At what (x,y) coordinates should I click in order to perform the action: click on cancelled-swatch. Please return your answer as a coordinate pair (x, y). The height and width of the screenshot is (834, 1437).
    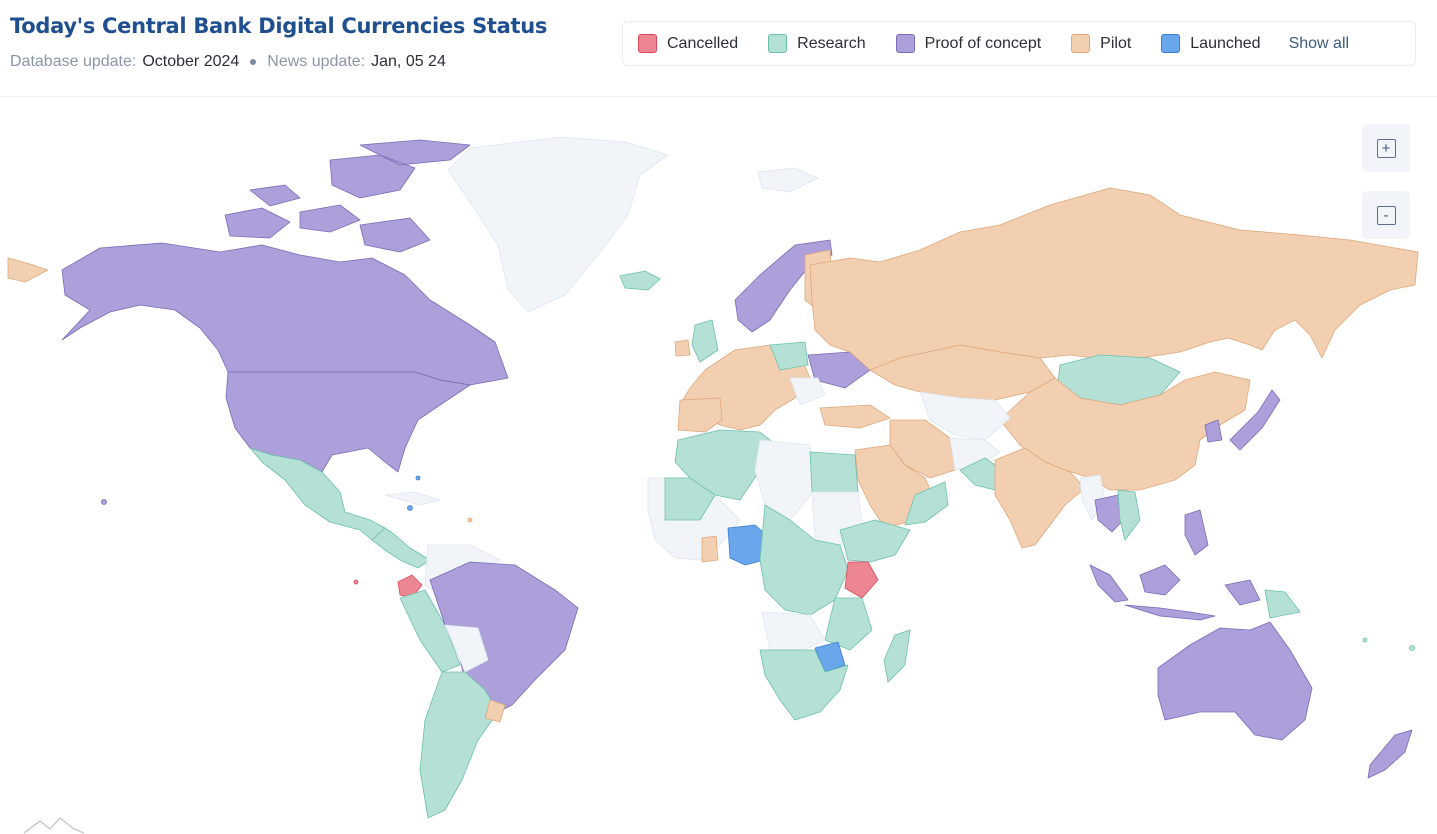
    Looking at the image, I should click on (647, 43).